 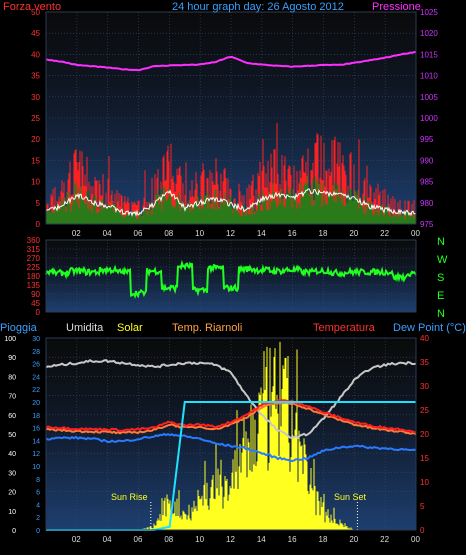 I want to click on compass-label: S, so click(x=440, y=278).